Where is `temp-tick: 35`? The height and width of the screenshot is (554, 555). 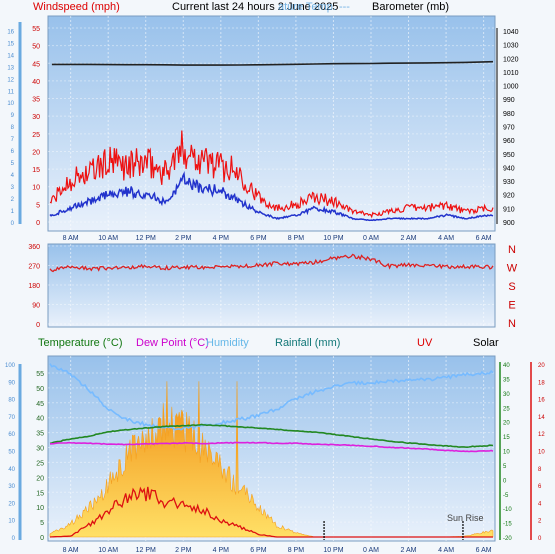 temp-tick: 35 is located at coordinates (506, 380).